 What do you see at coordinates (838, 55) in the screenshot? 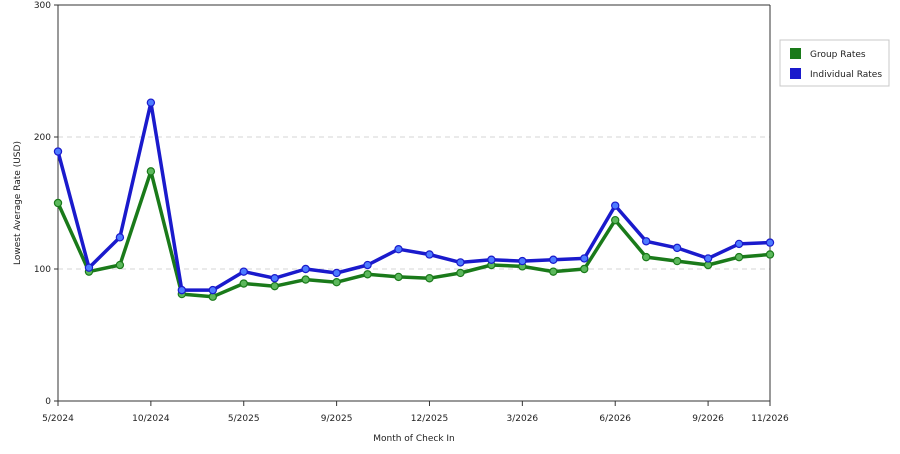
I see `legend-label-group-rates: Group Rates` at bounding box center [838, 55].